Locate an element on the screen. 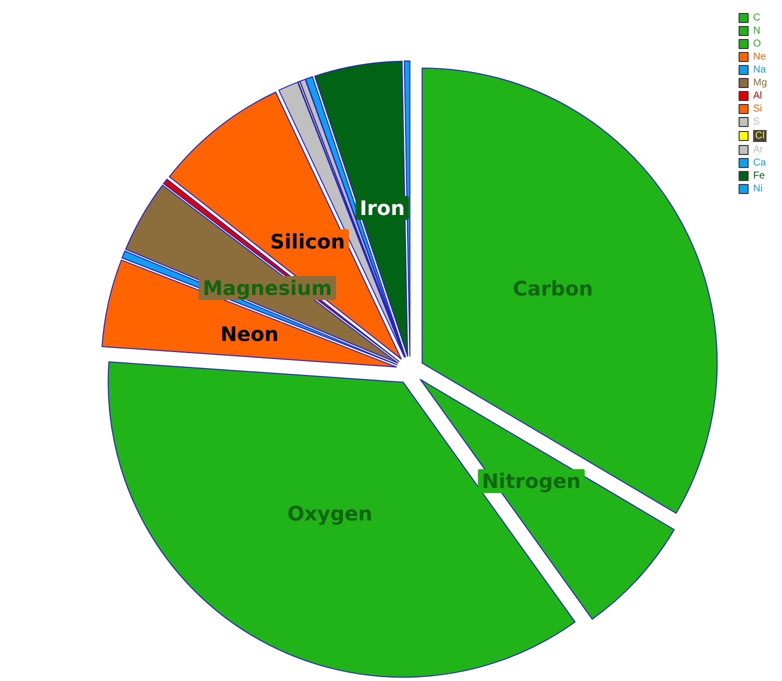 Image resolution: width=782 pixels, height=681 pixels. data-label: Oxygen is located at coordinates (329, 514).